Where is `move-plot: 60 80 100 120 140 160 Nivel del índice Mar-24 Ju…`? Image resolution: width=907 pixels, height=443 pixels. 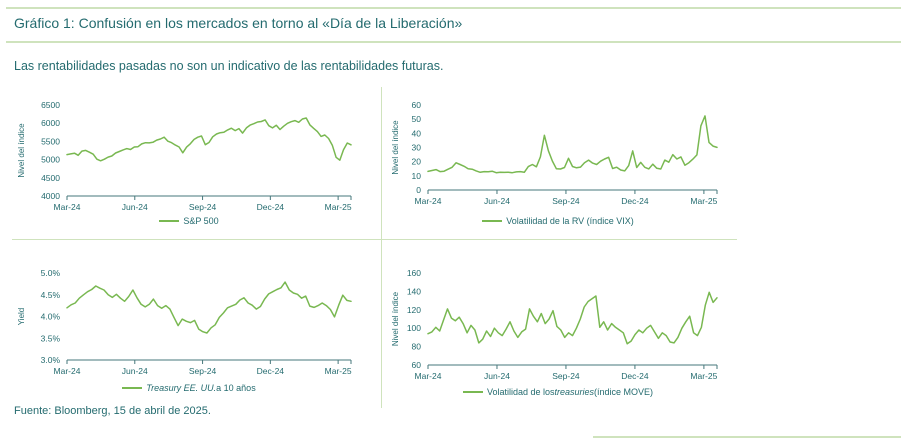 move-plot: 60 80 100 120 140 160 Nivel del índice Mar-24 Ju… is located at coordinates (554, 324).